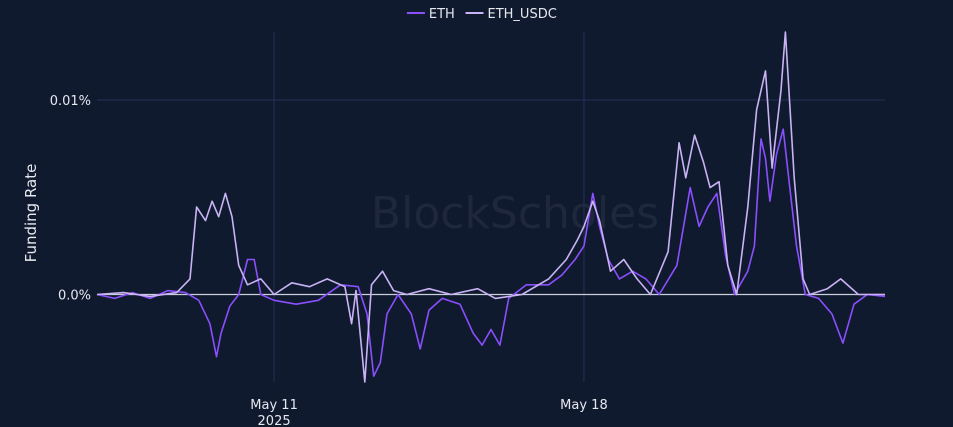 Image resolution: width=953 pixels, height=427 pixels. What do you see at coordinates (442, 14) in the screenshot?
I see `legend-label: ETH` at bounding box center [442, 14].